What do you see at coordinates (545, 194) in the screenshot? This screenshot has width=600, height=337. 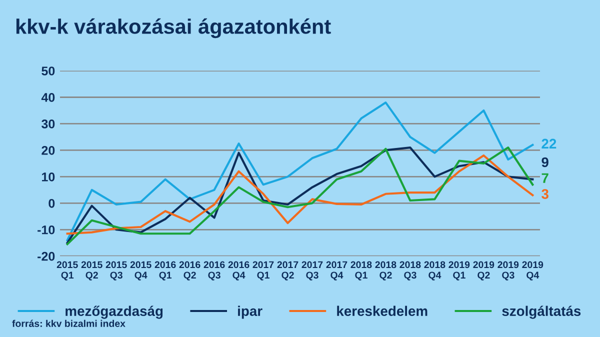 I see `data-label: 3` at bounding box center [545, 194].